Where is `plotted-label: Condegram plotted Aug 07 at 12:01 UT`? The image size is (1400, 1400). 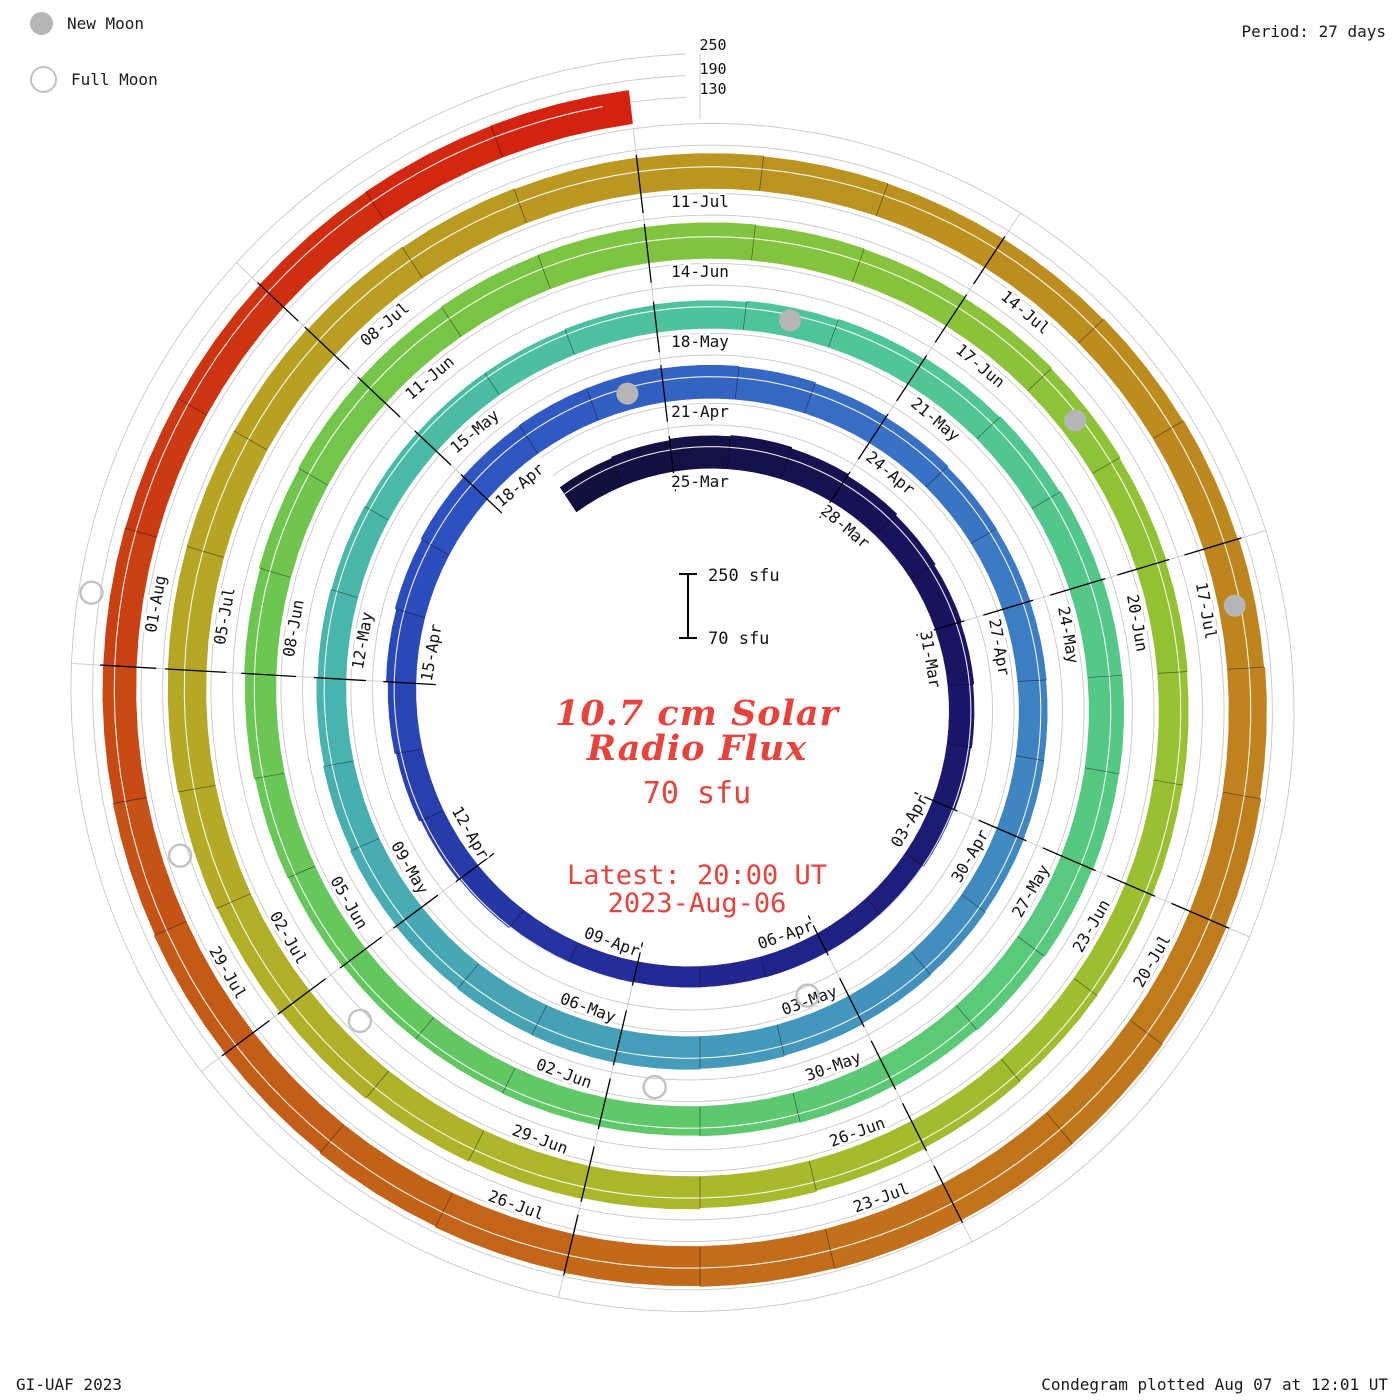 plotted-label: Condegram plotted Aug 07 at 12:01 UT is located at coordinates (1214, 1384).